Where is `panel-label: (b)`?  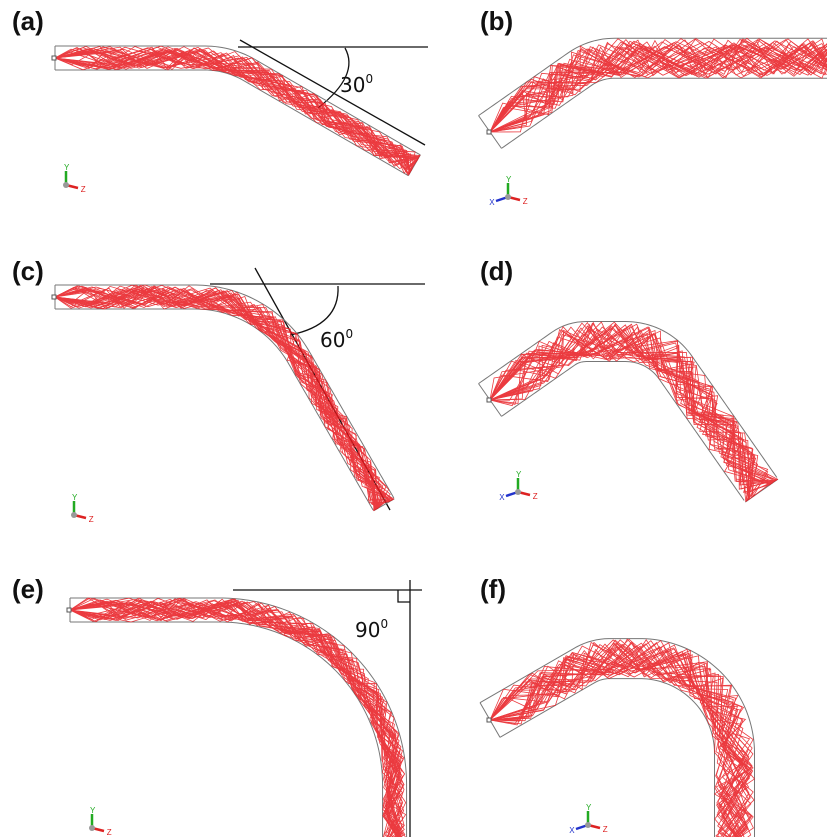
panel-label: (b) is located at coordinates (496, 21).